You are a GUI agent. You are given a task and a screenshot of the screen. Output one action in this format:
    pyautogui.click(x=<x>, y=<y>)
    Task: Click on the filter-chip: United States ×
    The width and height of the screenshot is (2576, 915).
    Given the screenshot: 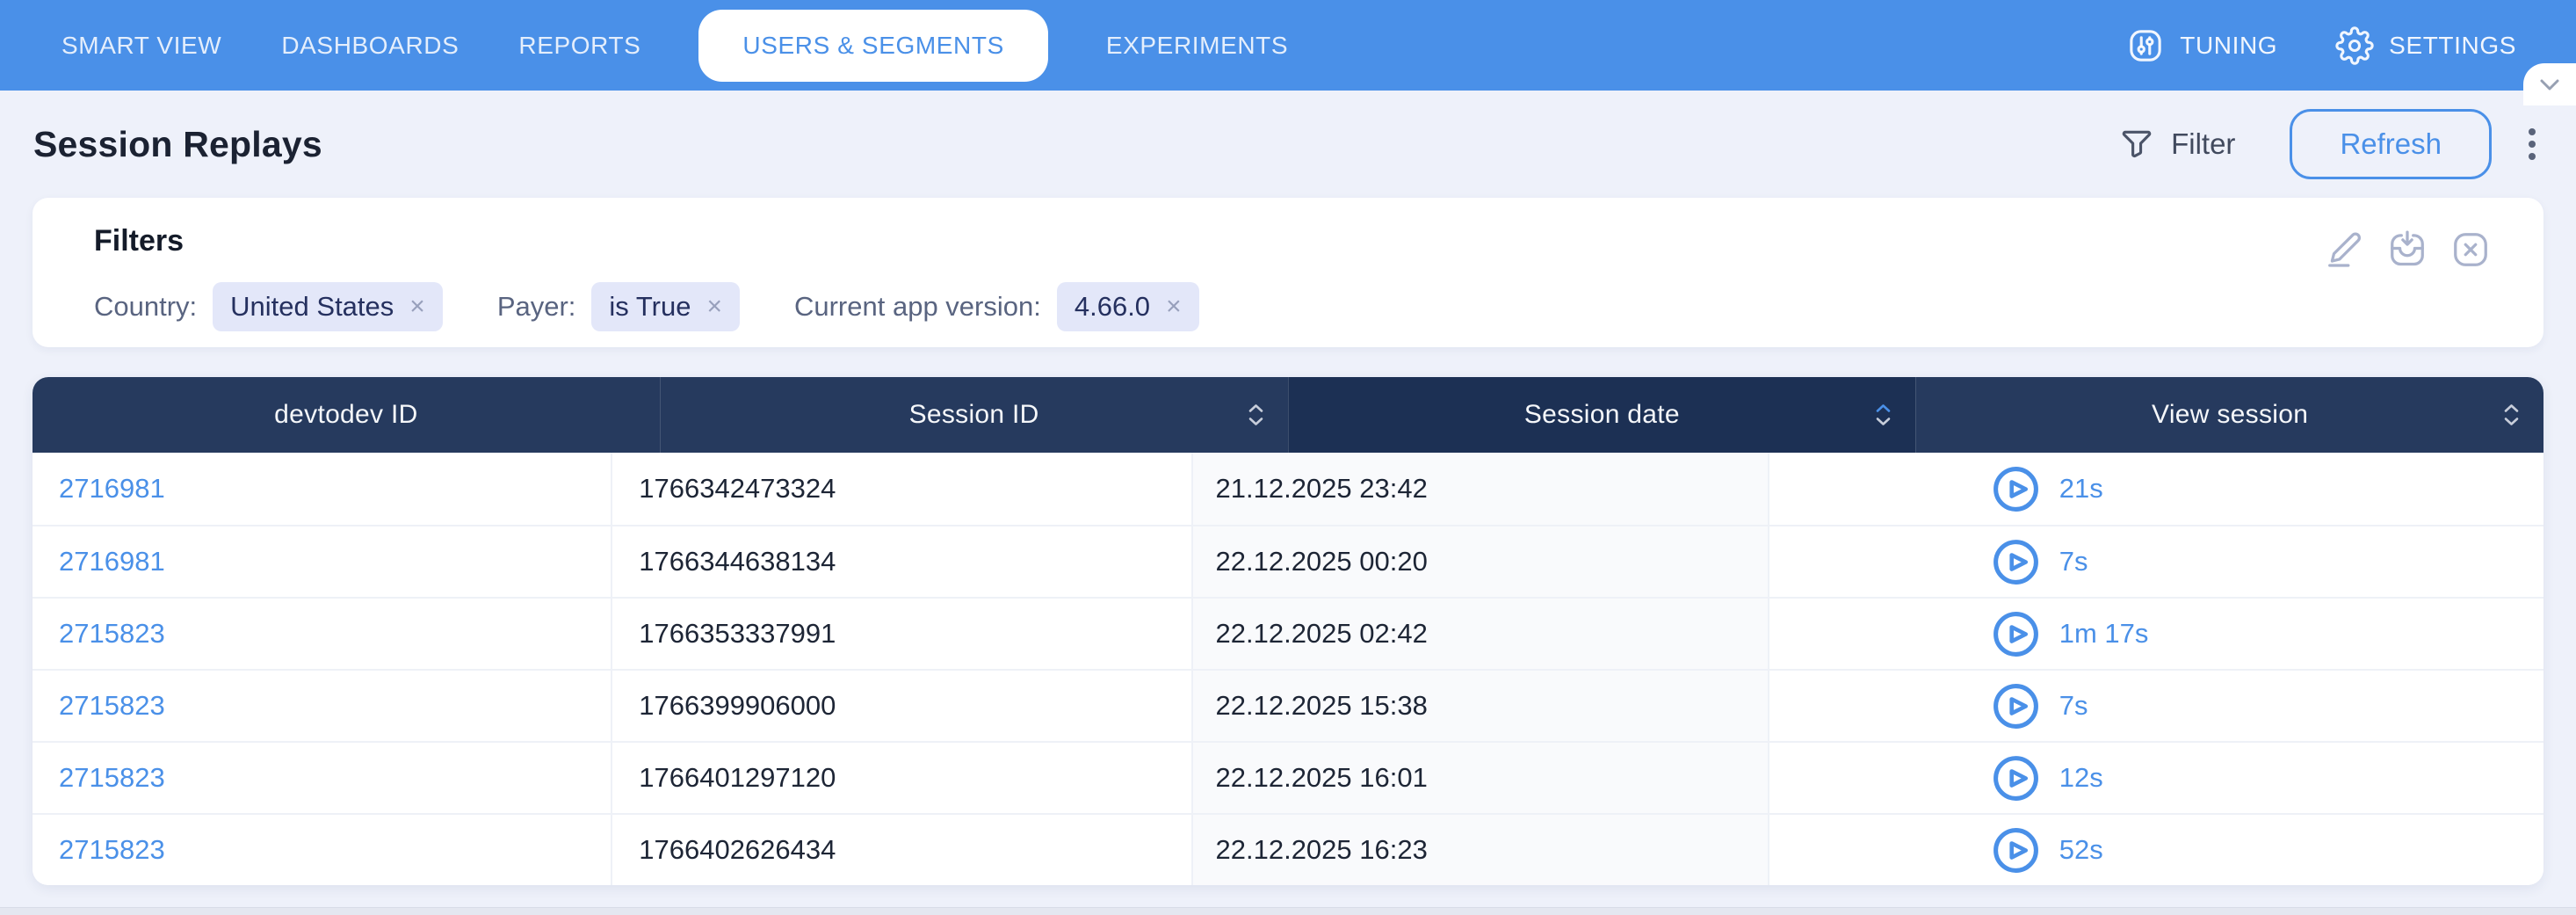 What is the action you would take?
    pyautogui.click(x=328, y=306)
    